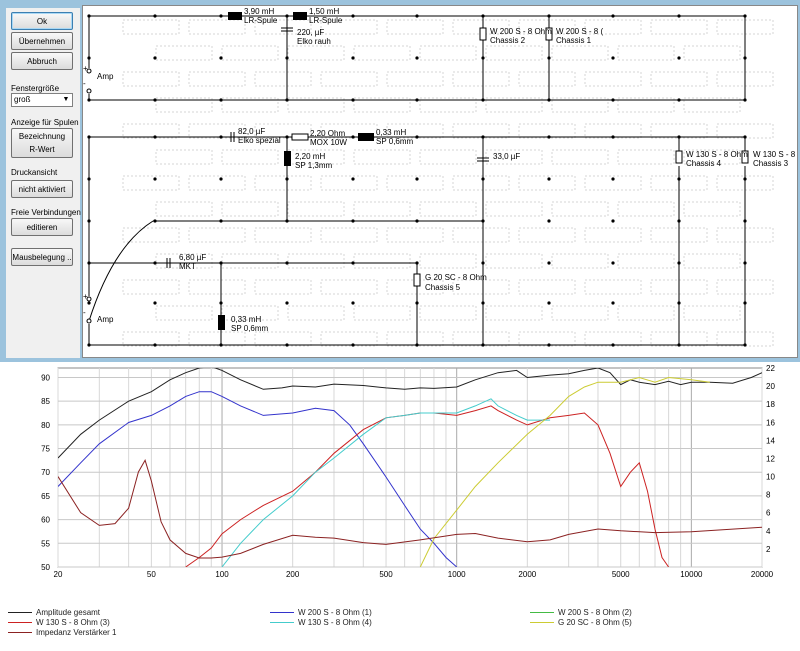  What do you see at coordinates (287, 158) in the screenshot?
I see `inductor-l4-icon` at bounding box center [287, 158].